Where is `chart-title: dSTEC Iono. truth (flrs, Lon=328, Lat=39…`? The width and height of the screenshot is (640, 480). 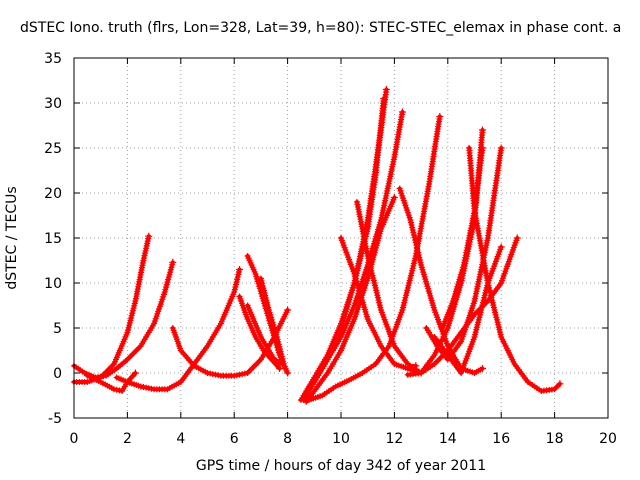 chart-title: dSTEC Iono. truth (flrs, Lon=328, Lat=39… is located at coordinates (320, 28).